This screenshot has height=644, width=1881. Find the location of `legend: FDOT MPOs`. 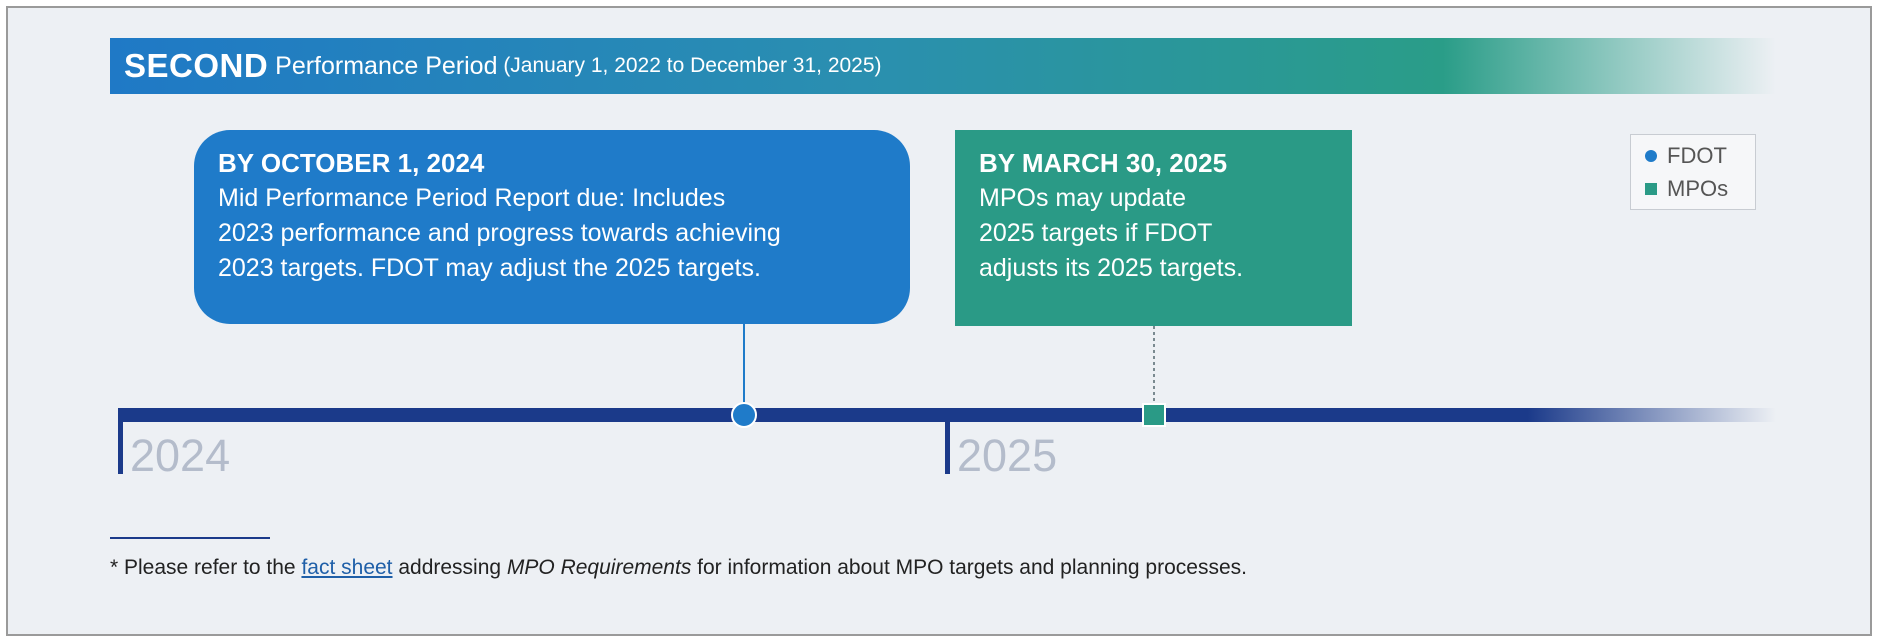

legend: FDOT MPOs is located at coordinates (1693, 172).